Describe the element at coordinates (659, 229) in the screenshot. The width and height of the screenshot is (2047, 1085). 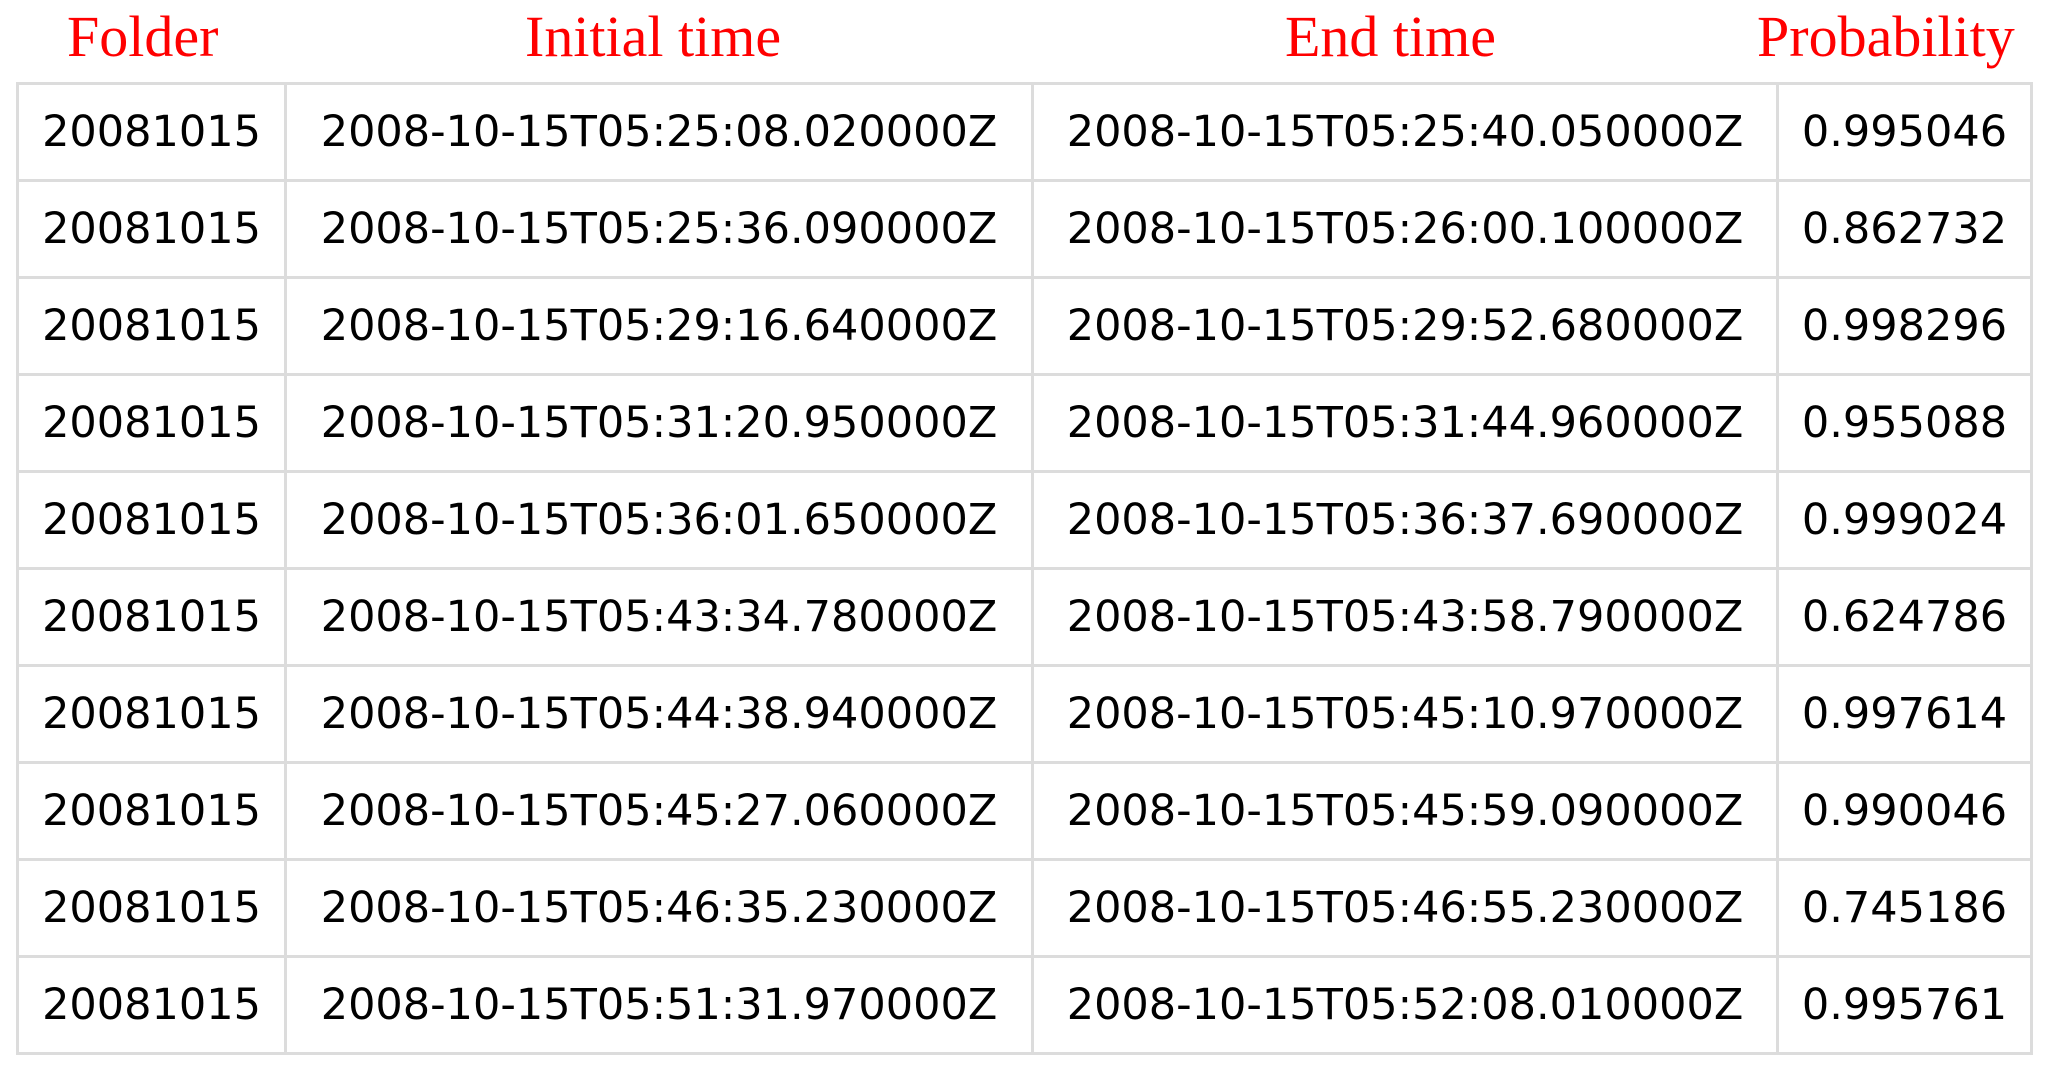
I see `cell-initial-time: 2008-10-15T05:25:36.090000Z` at that location.